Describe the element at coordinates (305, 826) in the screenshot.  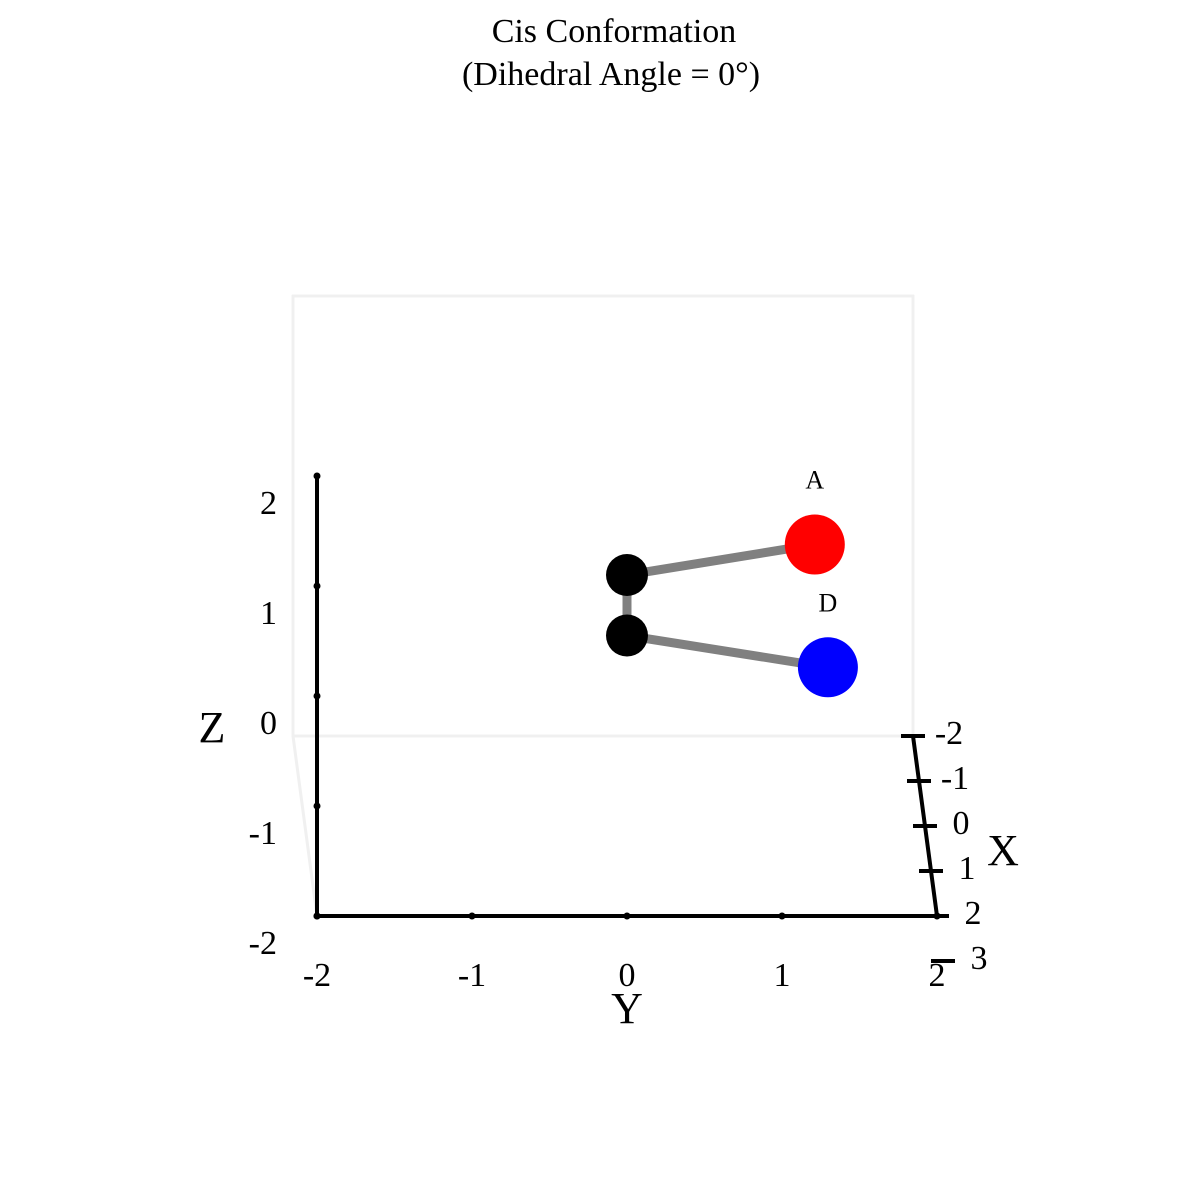
I see `pane-edge` at that location.